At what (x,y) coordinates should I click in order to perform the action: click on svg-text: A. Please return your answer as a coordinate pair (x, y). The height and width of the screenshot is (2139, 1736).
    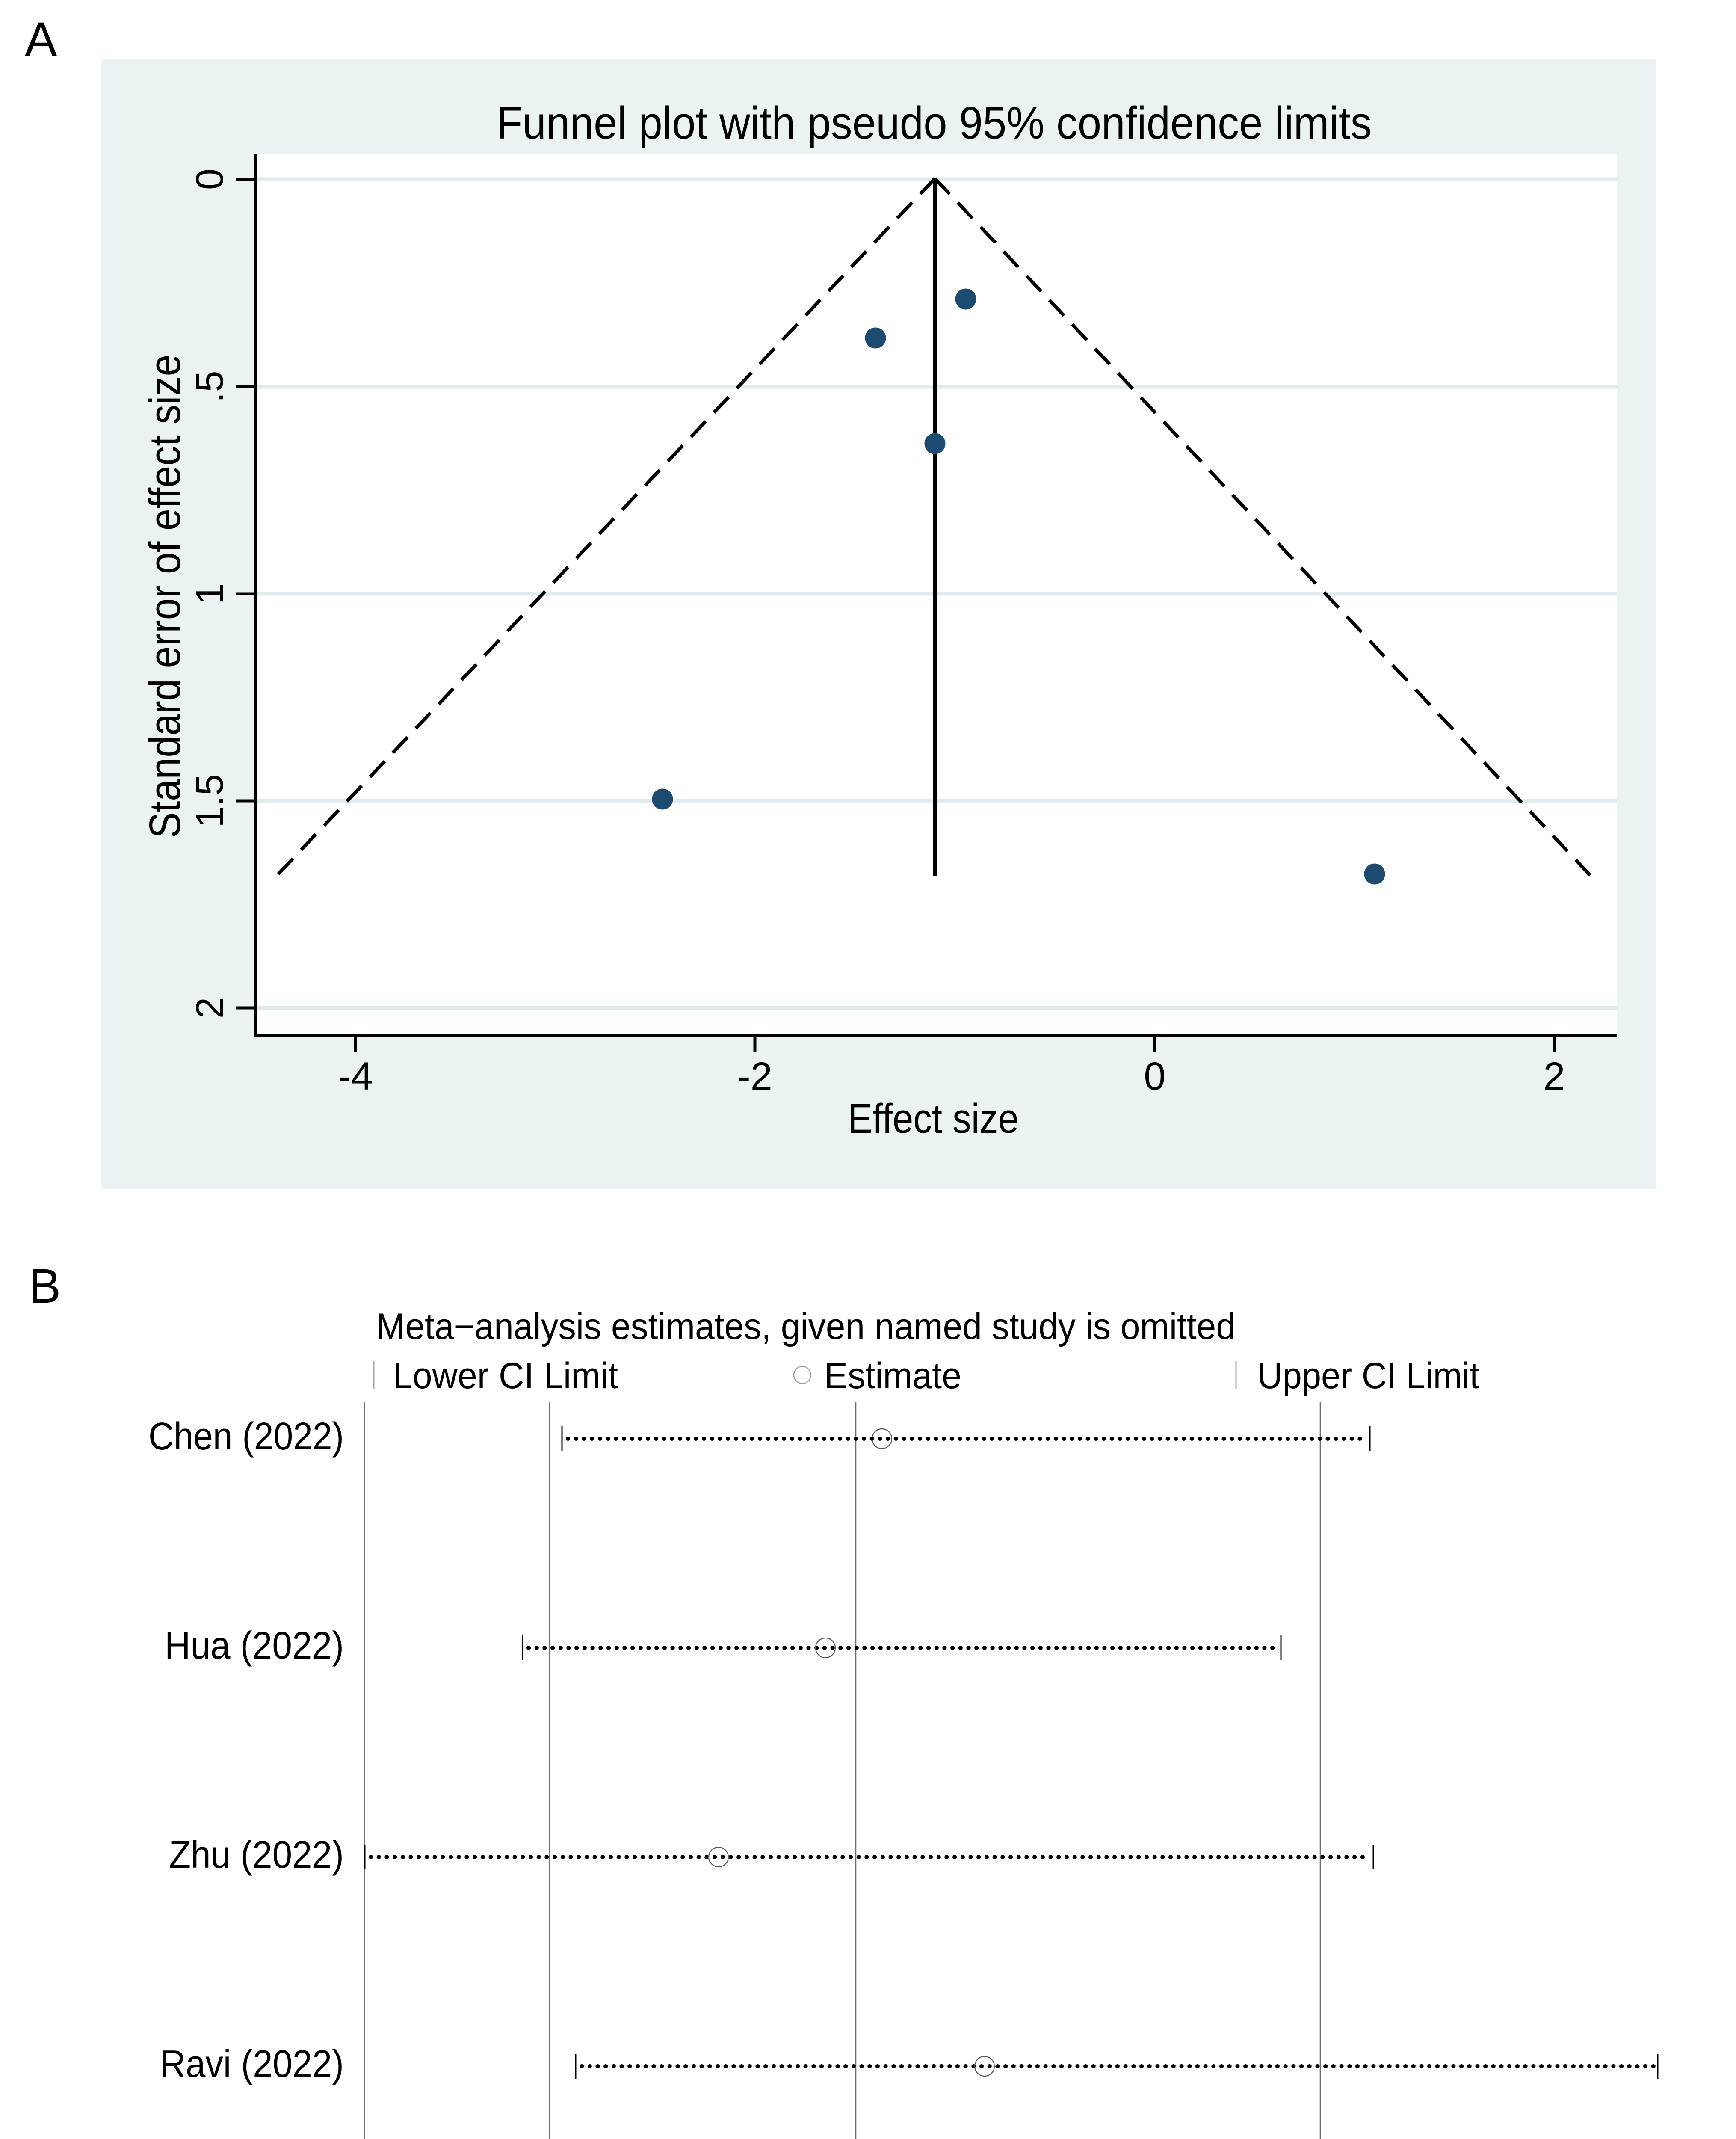
    Looking at the image, I should click on (41, 39).